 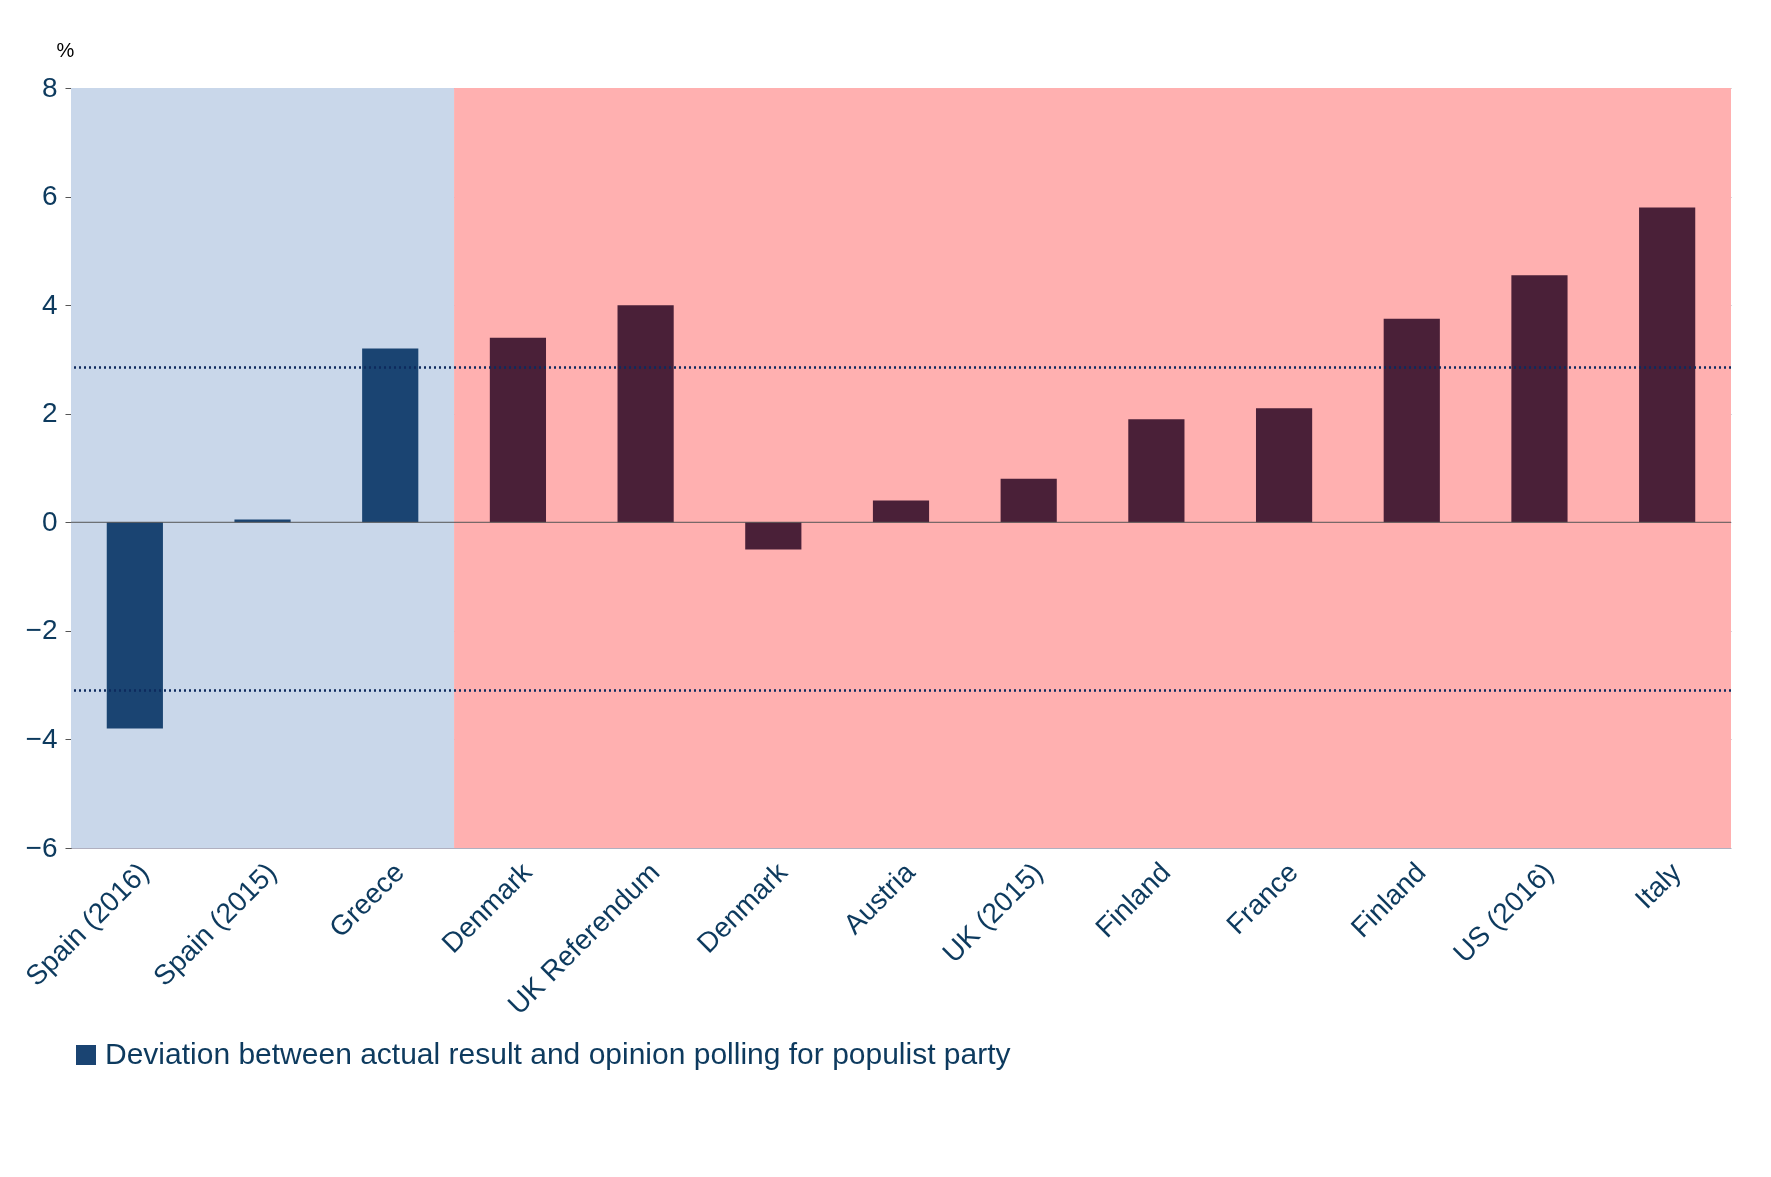 What do you see at coordinates (49, 413) in the screenshot?
I see `y-tick-label: 2` at bounding box center [49, 413].